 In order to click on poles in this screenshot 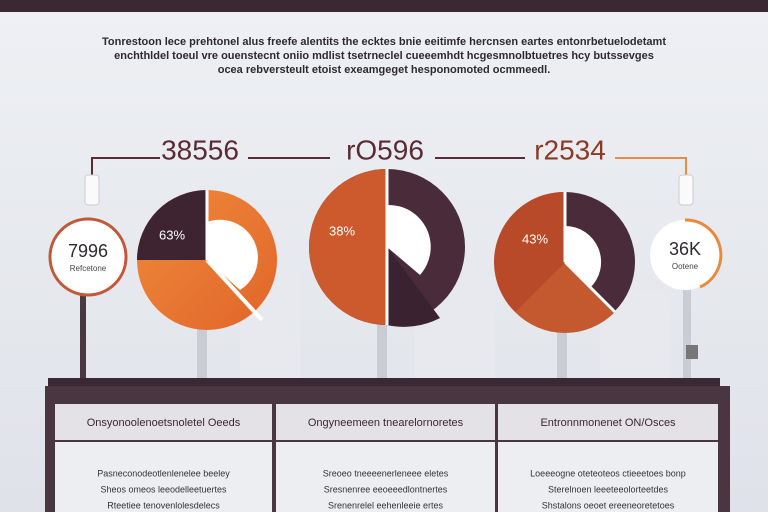, I will do `click(389, 335)`.